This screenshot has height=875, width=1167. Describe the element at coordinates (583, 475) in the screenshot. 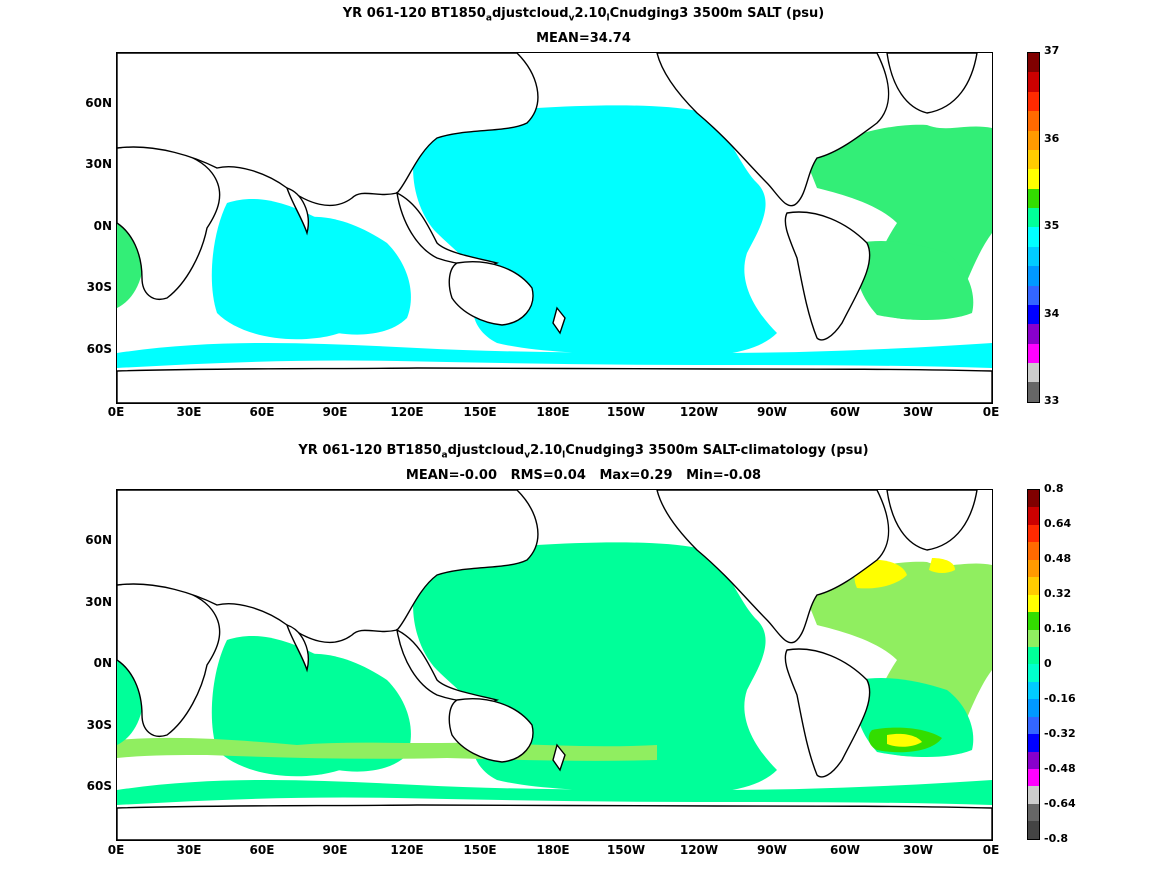

I see `bottom-panel-stats: MEAN=-0.00 RMS=0.04 Max=0.29 Min=-0.08` at that location.